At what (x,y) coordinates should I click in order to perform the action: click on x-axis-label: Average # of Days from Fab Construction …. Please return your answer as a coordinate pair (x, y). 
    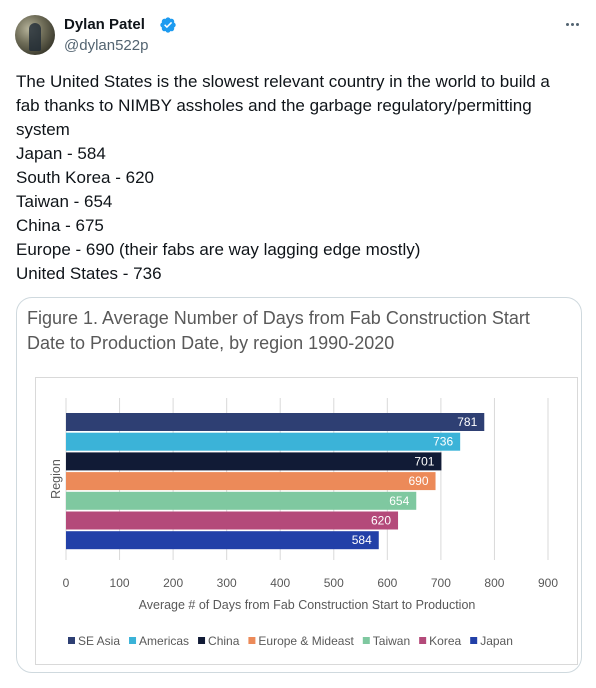
    Looking at the image, I should click on (307, 605).